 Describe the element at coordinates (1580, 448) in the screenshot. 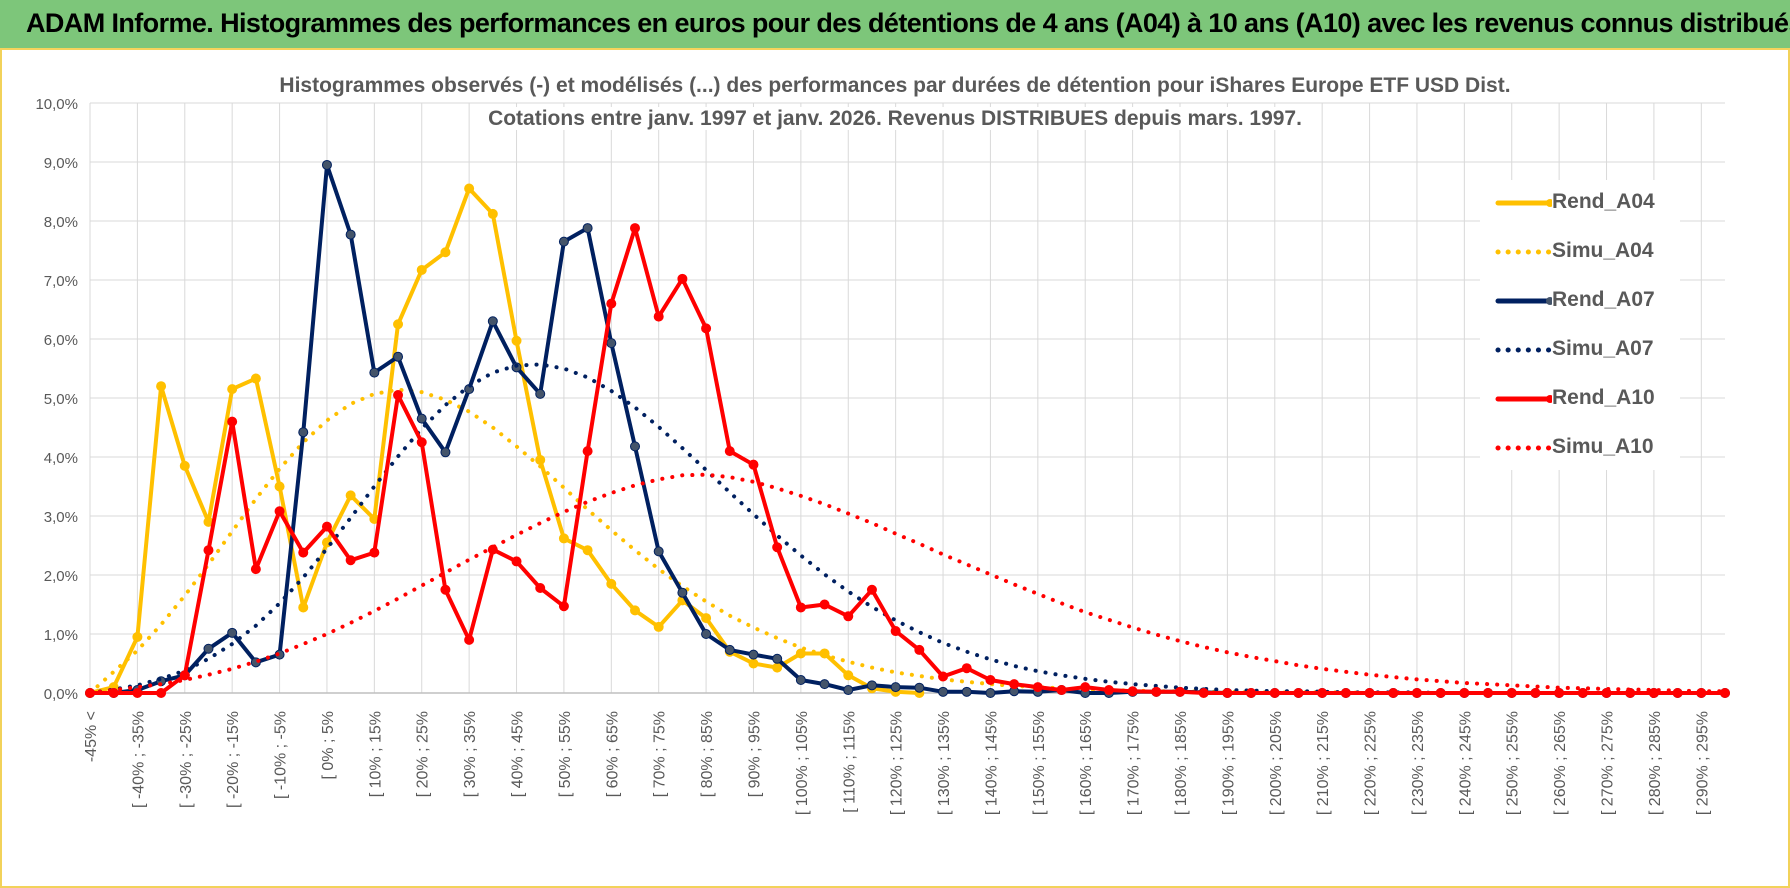

I see `legend-item-simu-a10: Simu_A10` at that location.